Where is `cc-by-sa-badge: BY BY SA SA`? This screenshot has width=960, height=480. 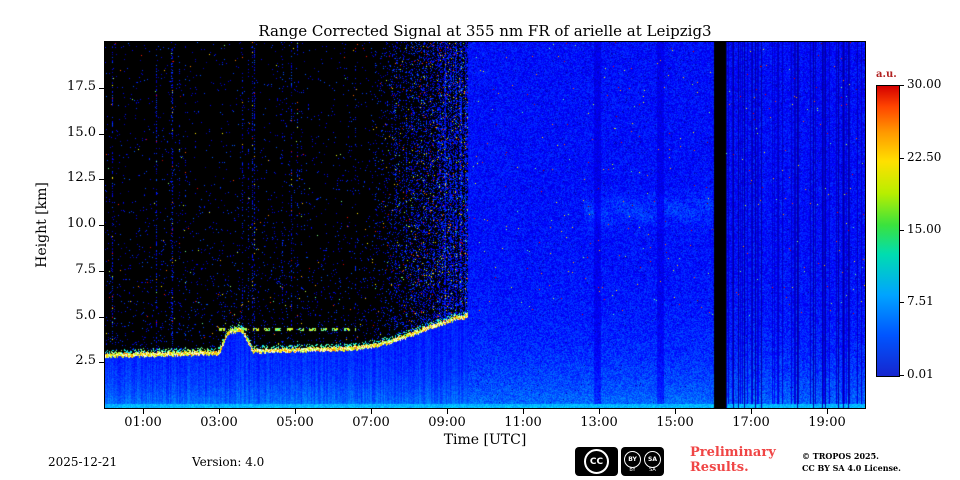
cc-by-sa-badge: BY BY SA SA is located at coordinates (642, 461).